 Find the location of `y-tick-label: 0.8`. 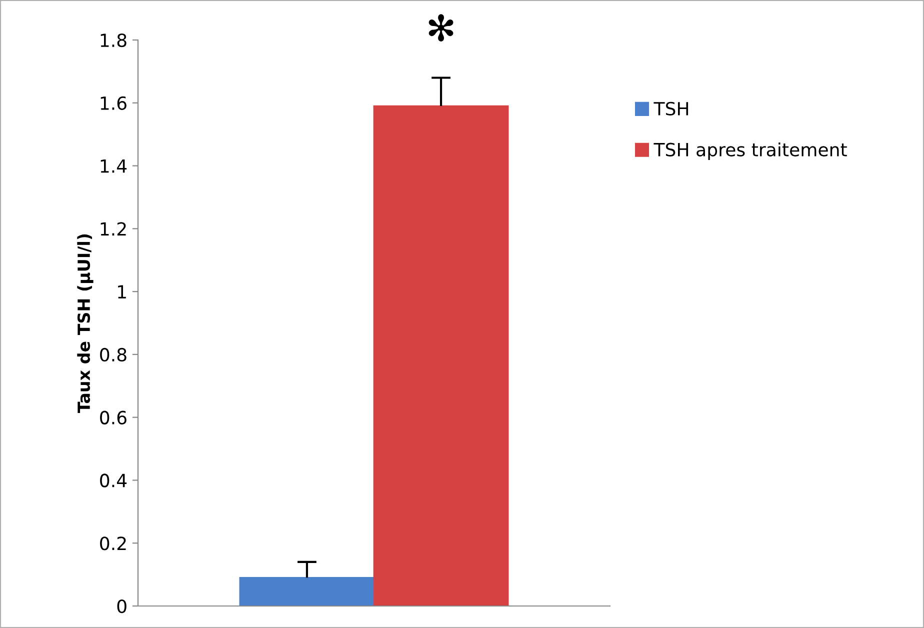

y-tick-label: 0.8 is located at coordinates (113, 355).